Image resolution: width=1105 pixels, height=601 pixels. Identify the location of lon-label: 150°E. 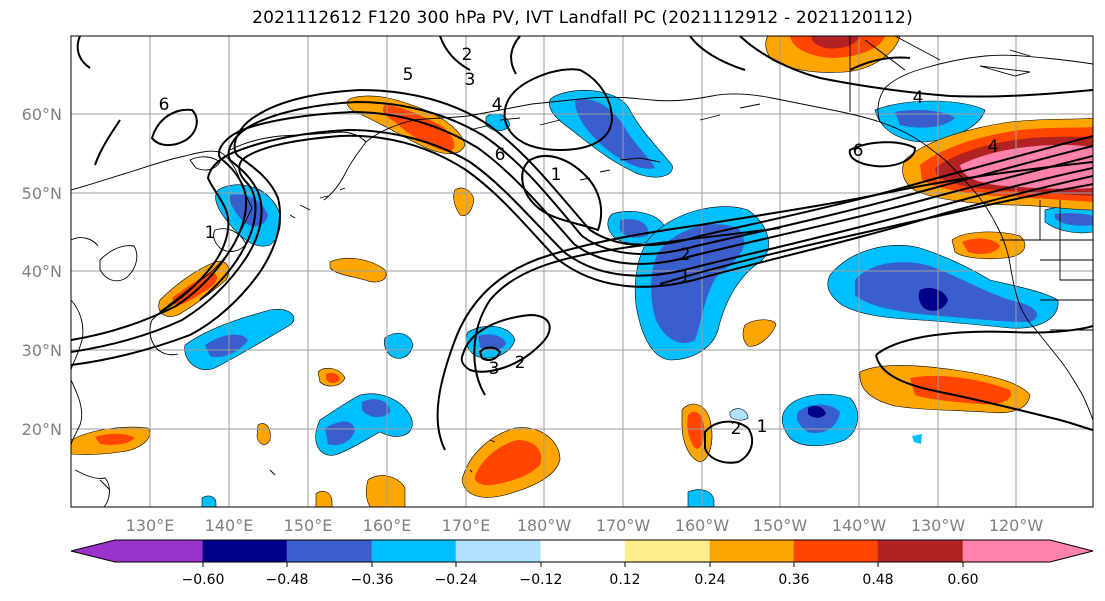
(308, 525).